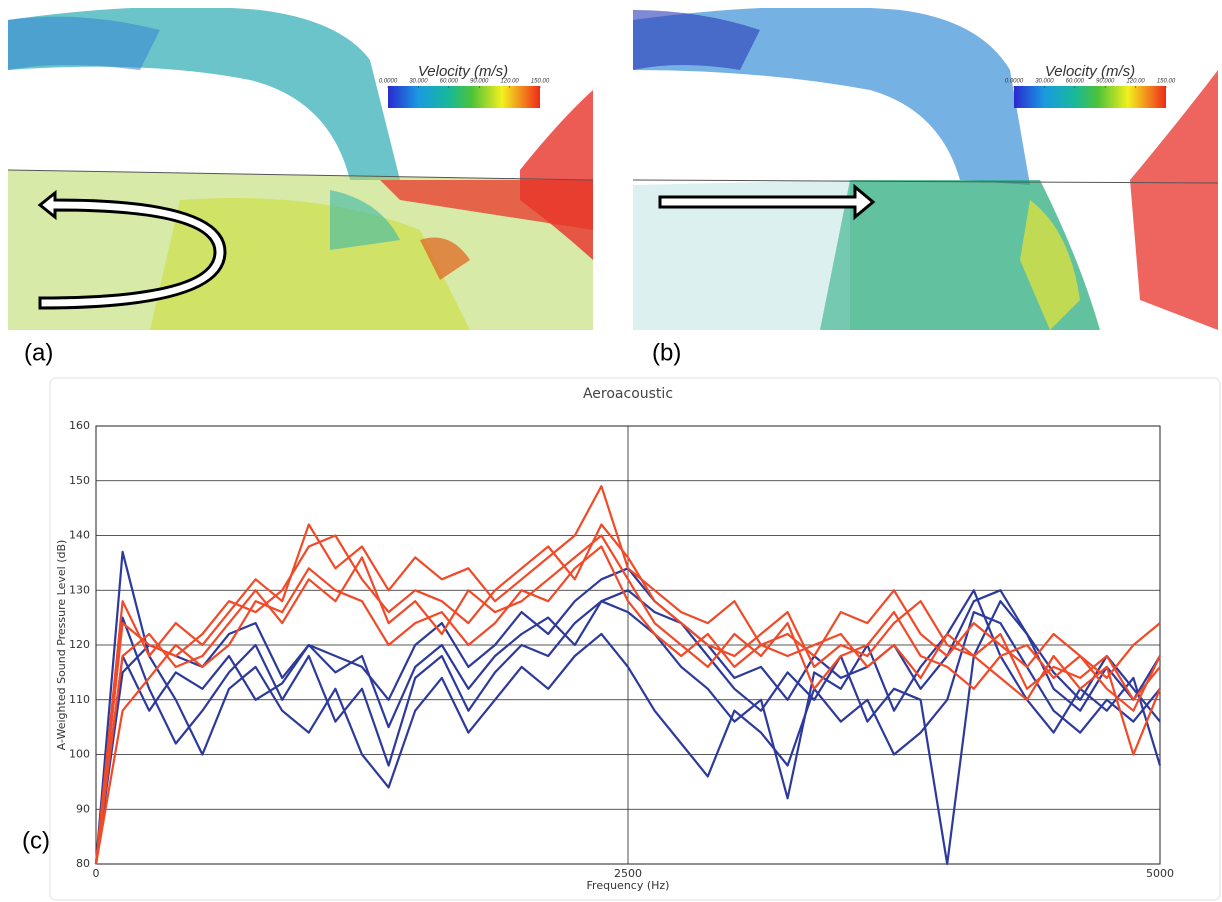  Describe the element at coordinates (666, 352) in the screenshot. I see `panel-label: (b)` at that location.